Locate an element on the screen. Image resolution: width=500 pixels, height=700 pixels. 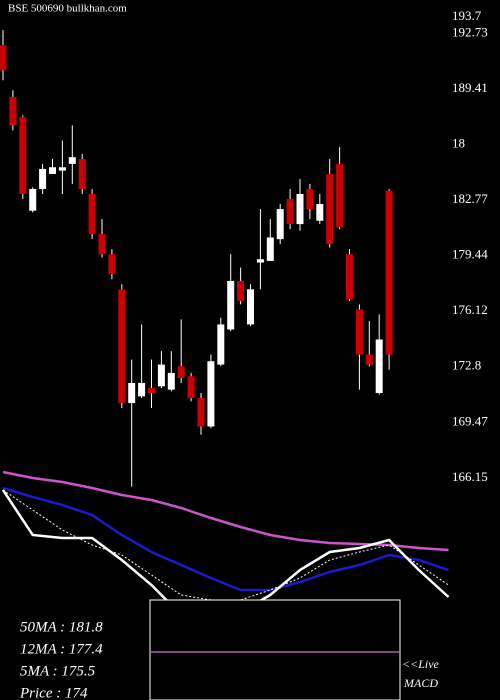
legend-entry: 12MA : 177.4 is located at coordinates (61, 649).